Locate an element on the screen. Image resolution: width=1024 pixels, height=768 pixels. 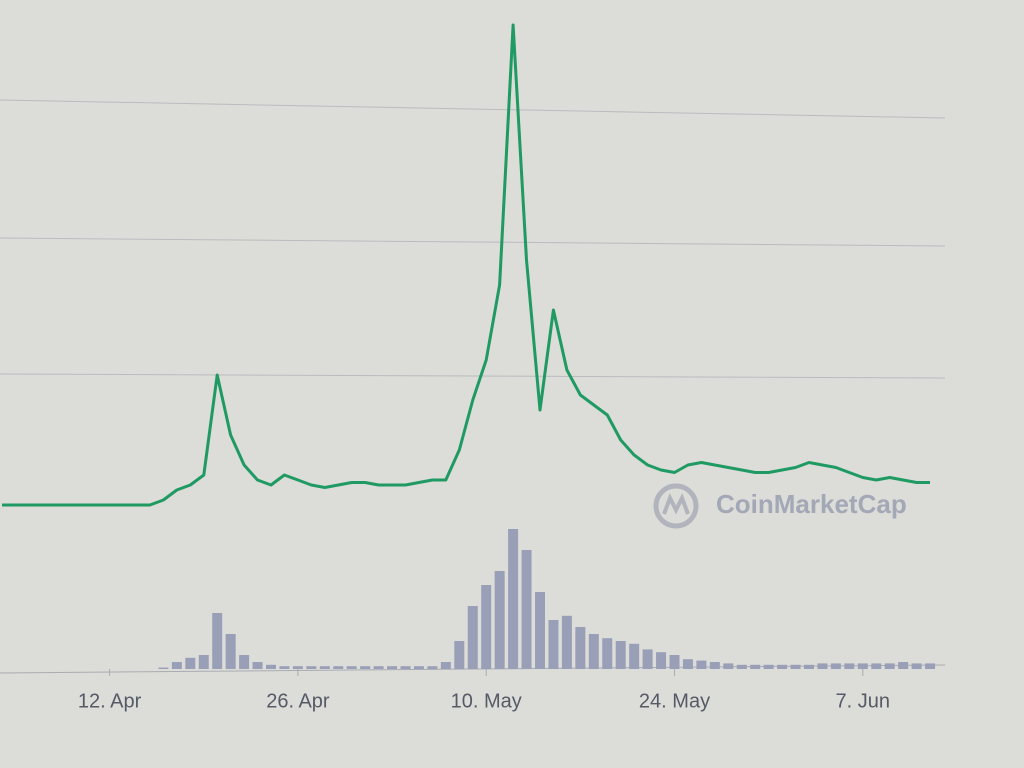
watermark: CoinMarketCap is located at coordinates (811, 504).